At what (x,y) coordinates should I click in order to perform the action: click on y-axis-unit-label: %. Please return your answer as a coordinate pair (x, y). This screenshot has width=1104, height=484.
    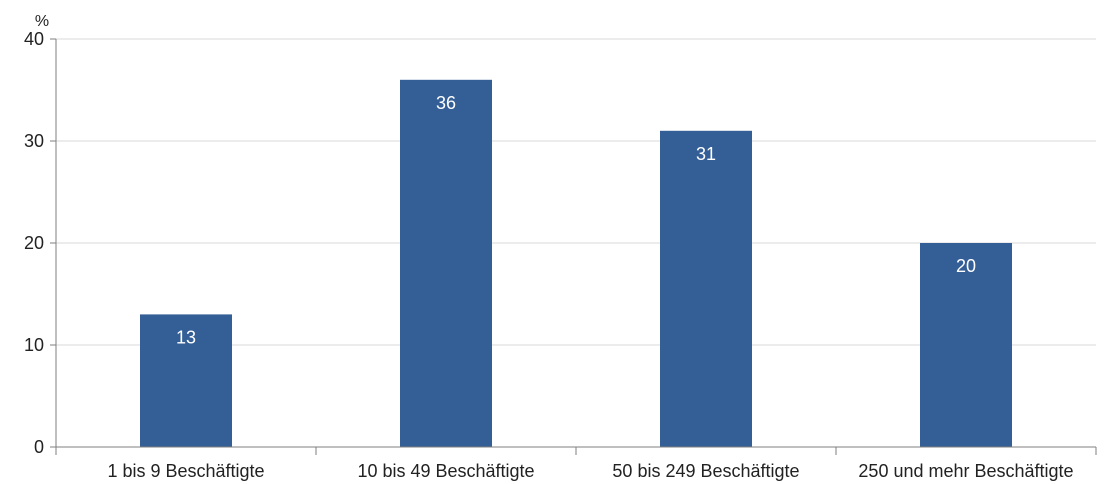
    Looking at the image, I should click on (42, 21).